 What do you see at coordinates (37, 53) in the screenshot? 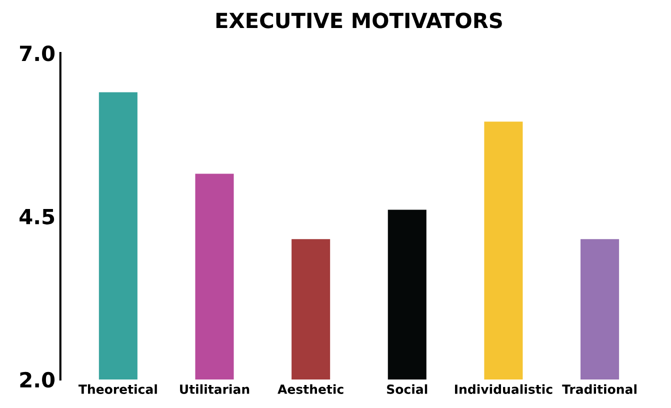
I see `y-tick-label: 7.0` at bounding box center [37, 53].